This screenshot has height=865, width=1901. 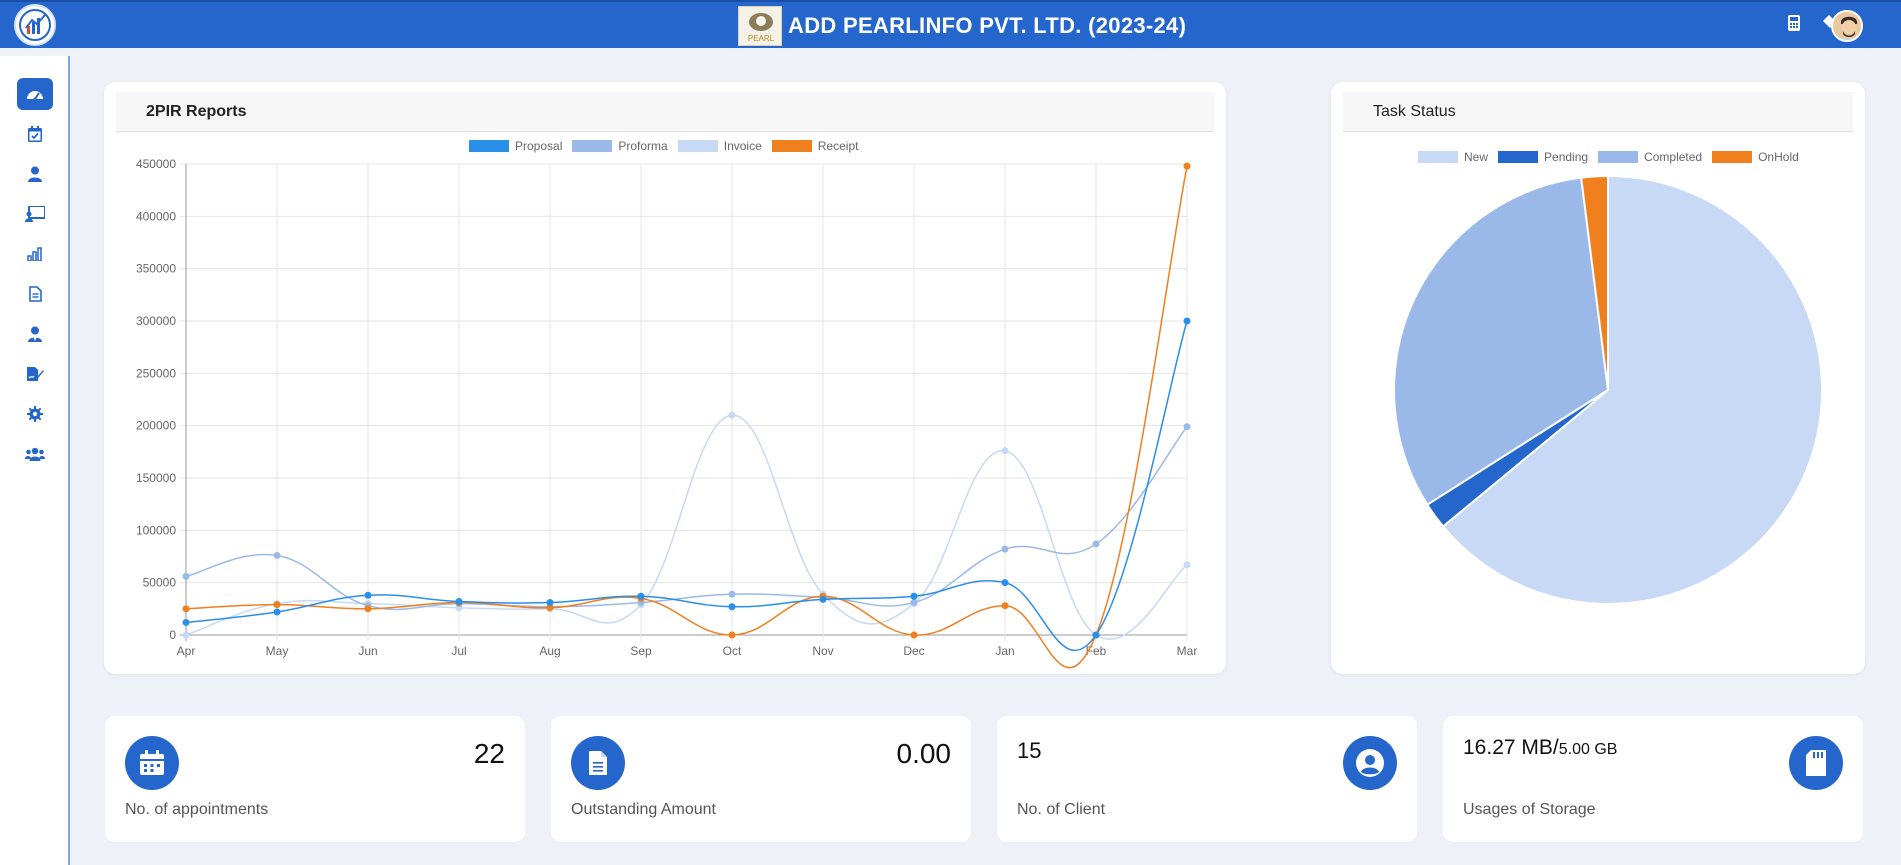 I want to click on bar-chart-icon, so click(x=34, y=254).